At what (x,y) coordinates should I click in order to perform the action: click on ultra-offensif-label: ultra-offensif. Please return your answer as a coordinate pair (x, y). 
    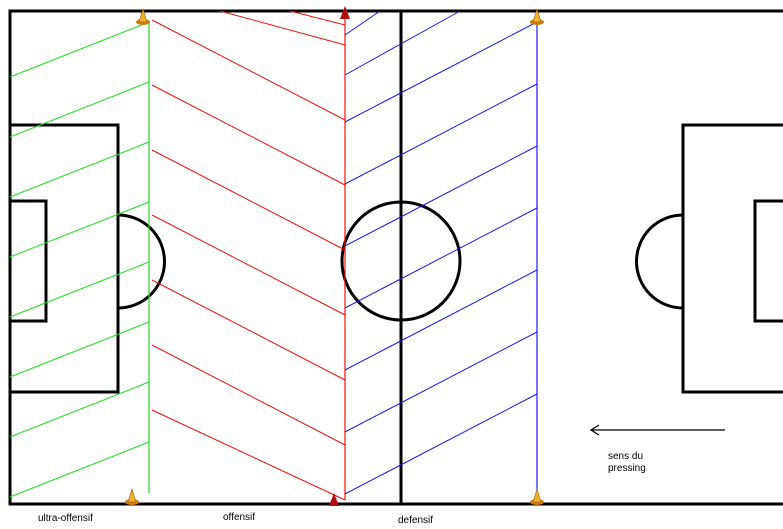
    Looking at the image, I should click on (65, 518).